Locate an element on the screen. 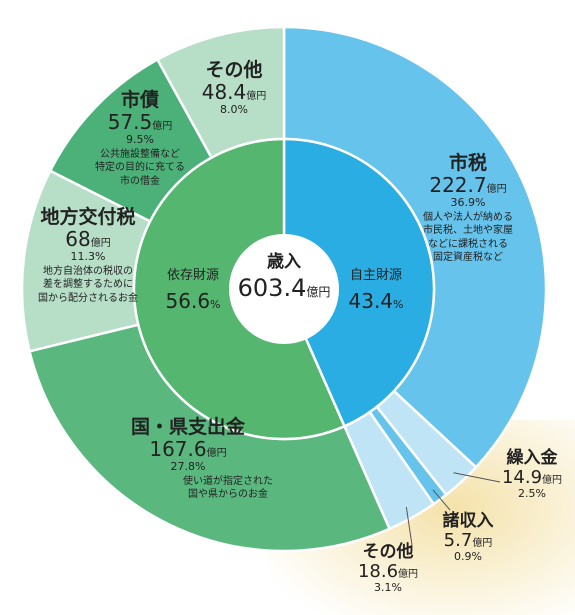 This screenshot has width=575, height=615. leader-line-shoshunyu is located at coordinates (441, 500).